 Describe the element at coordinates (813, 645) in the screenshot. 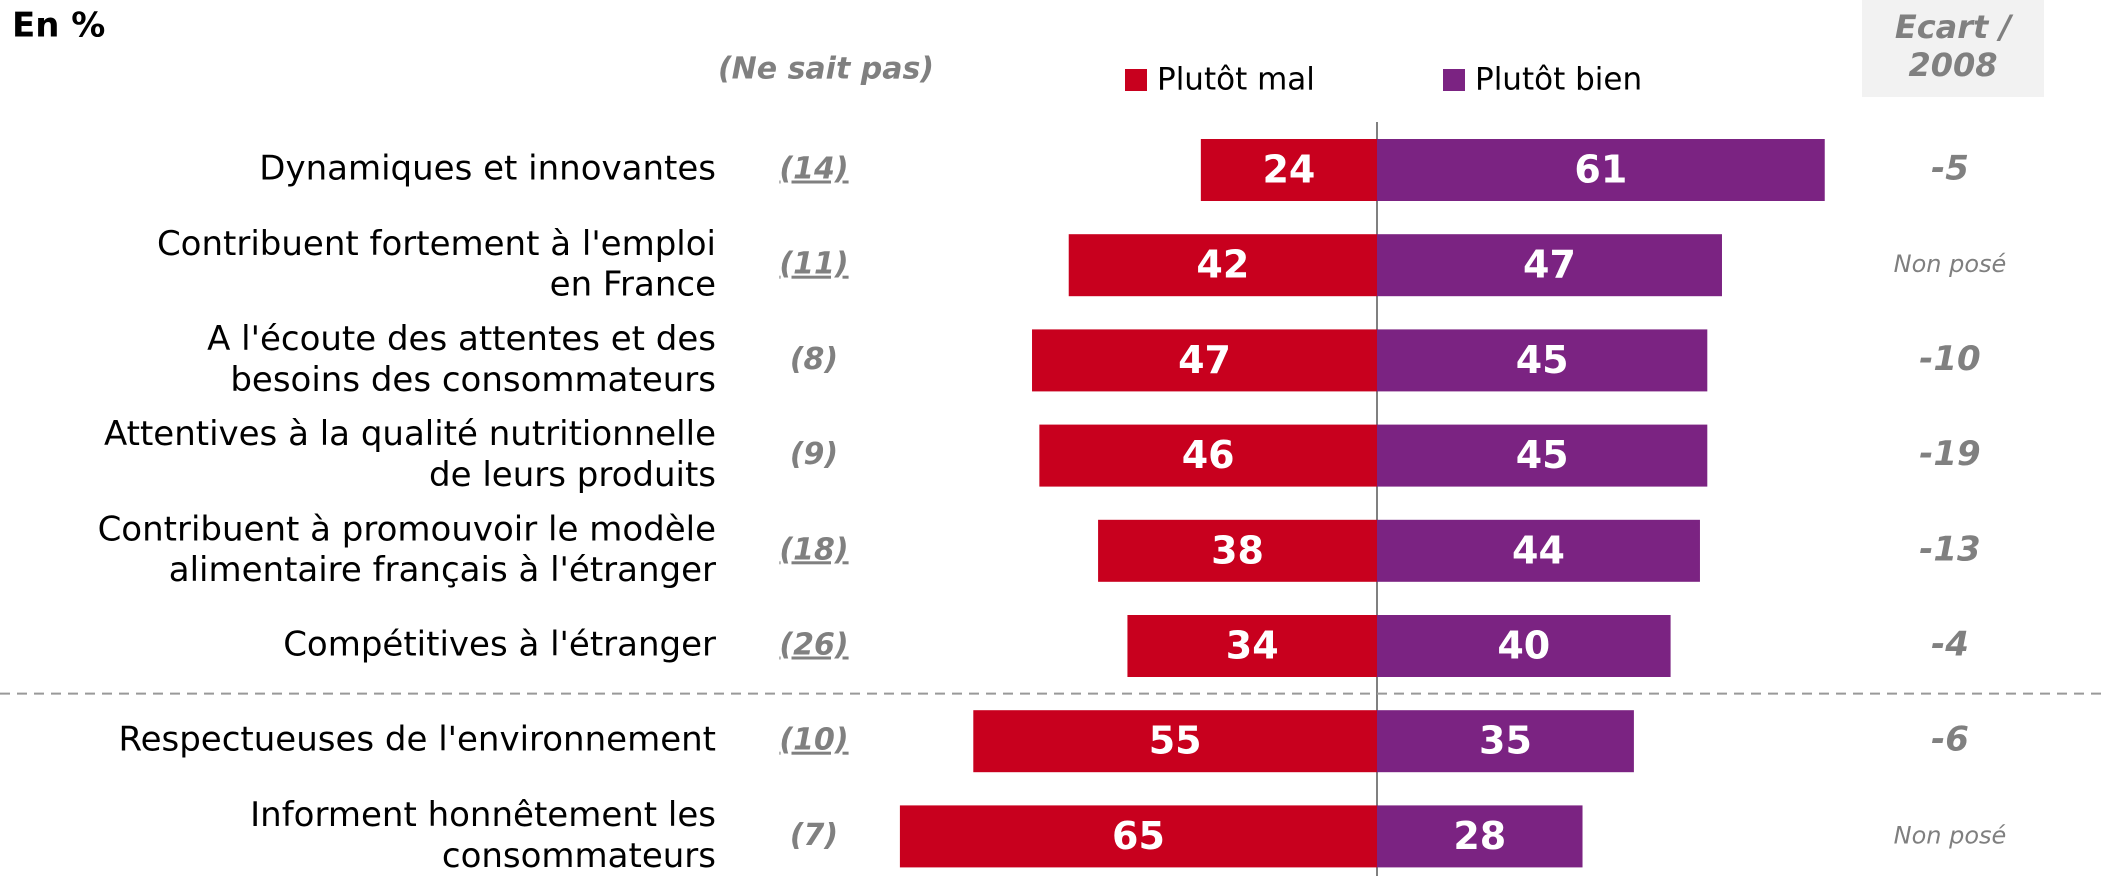

I see `dont-know-value: (26)` at that location.